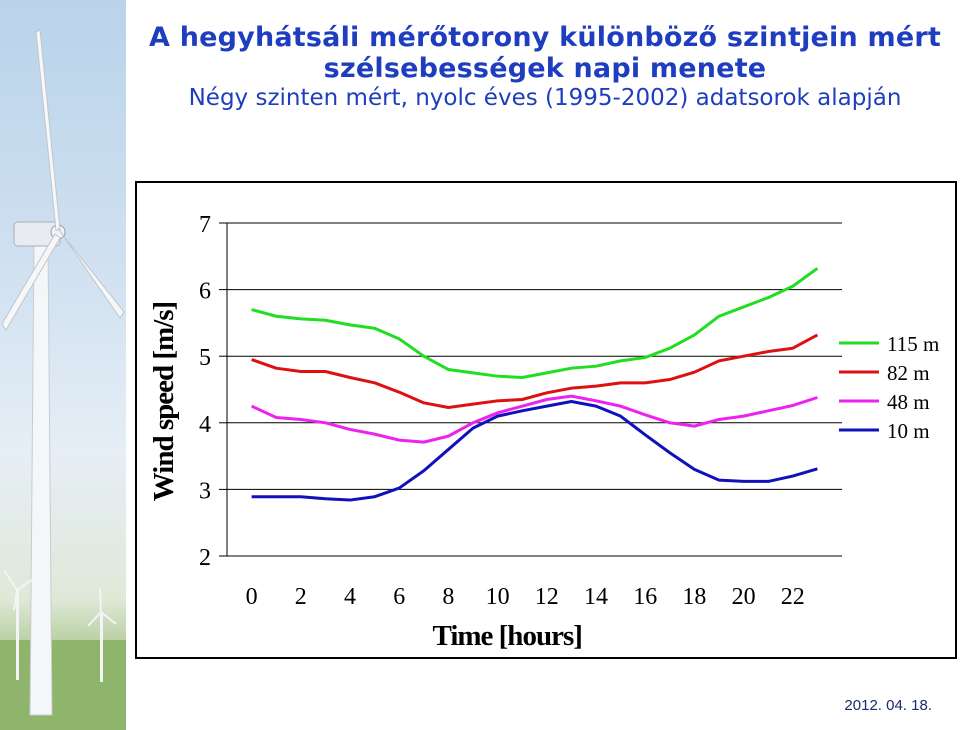 The width and height of the screenshot is (960, 730). Describe the element at coordinates (908, 373) in the screenshot. I see `legend-label: 82 m` at that location.